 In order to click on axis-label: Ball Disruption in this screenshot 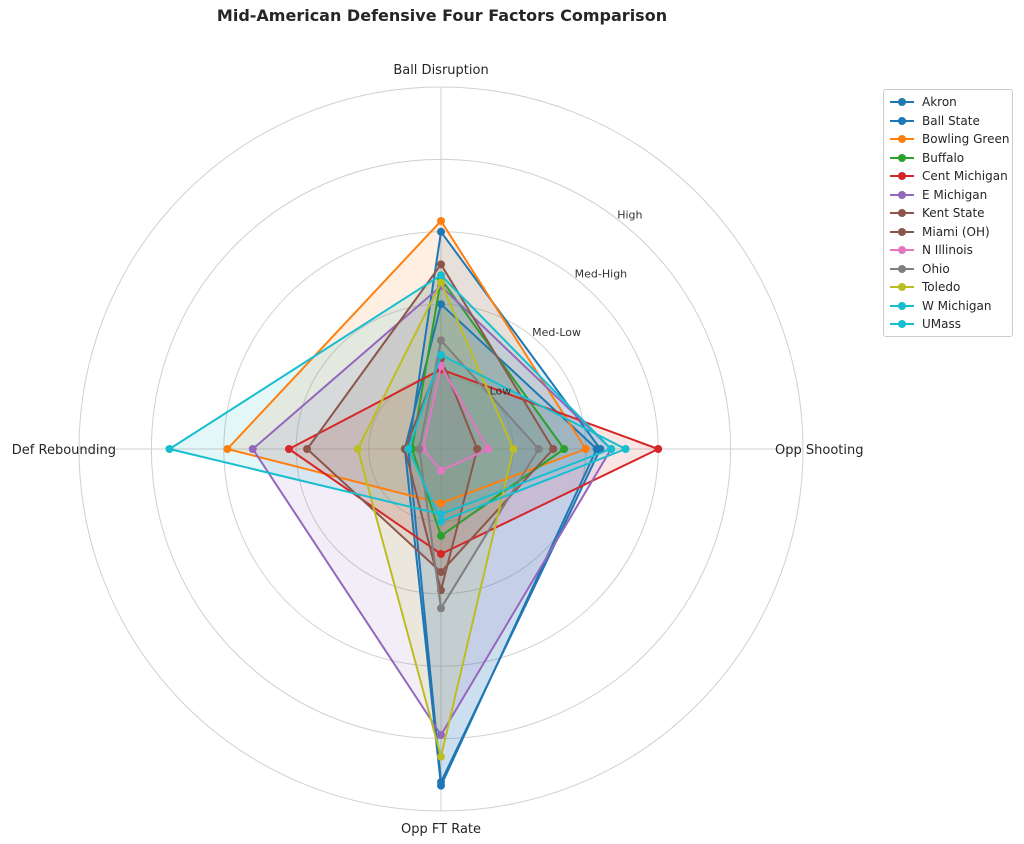, I will do `click(440, 70)`.